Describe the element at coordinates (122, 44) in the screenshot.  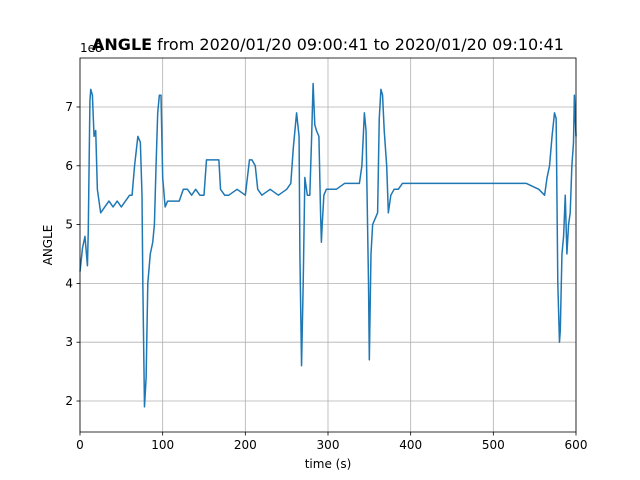
I see `title-bold: ANGLE` at that location.